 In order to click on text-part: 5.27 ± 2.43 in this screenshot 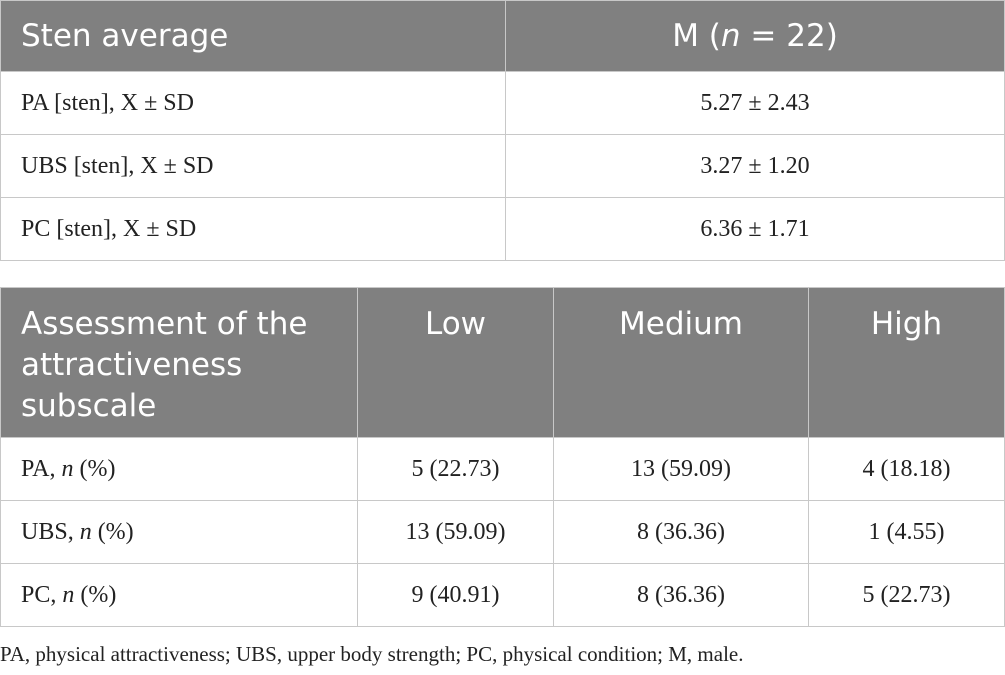, I will do `click(755, 102)`.